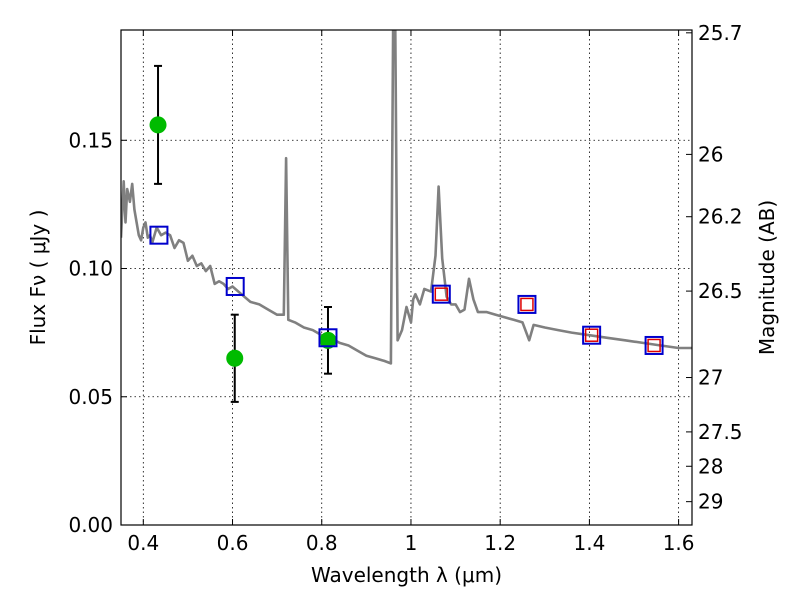 Image resolution: width=800 pixels, height=600 pixels. Describe the element at coordinates (720, 291) in the screenshot. I see `magnitude-tick-label: 26.5` at that location.